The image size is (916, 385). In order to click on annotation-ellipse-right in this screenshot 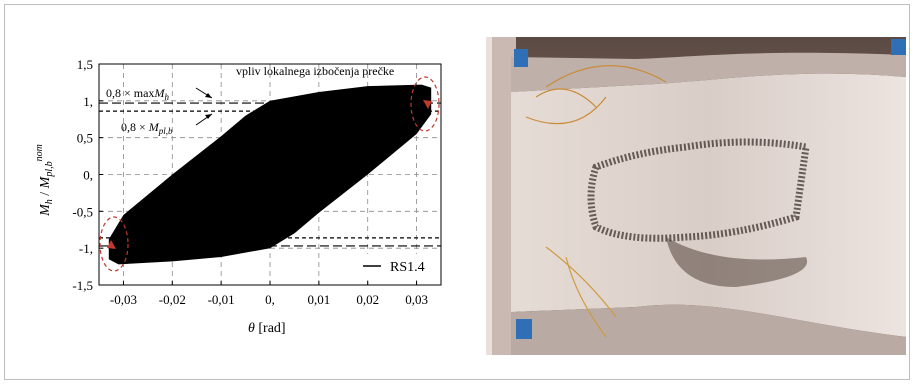, I will do `click(425, 104)`.